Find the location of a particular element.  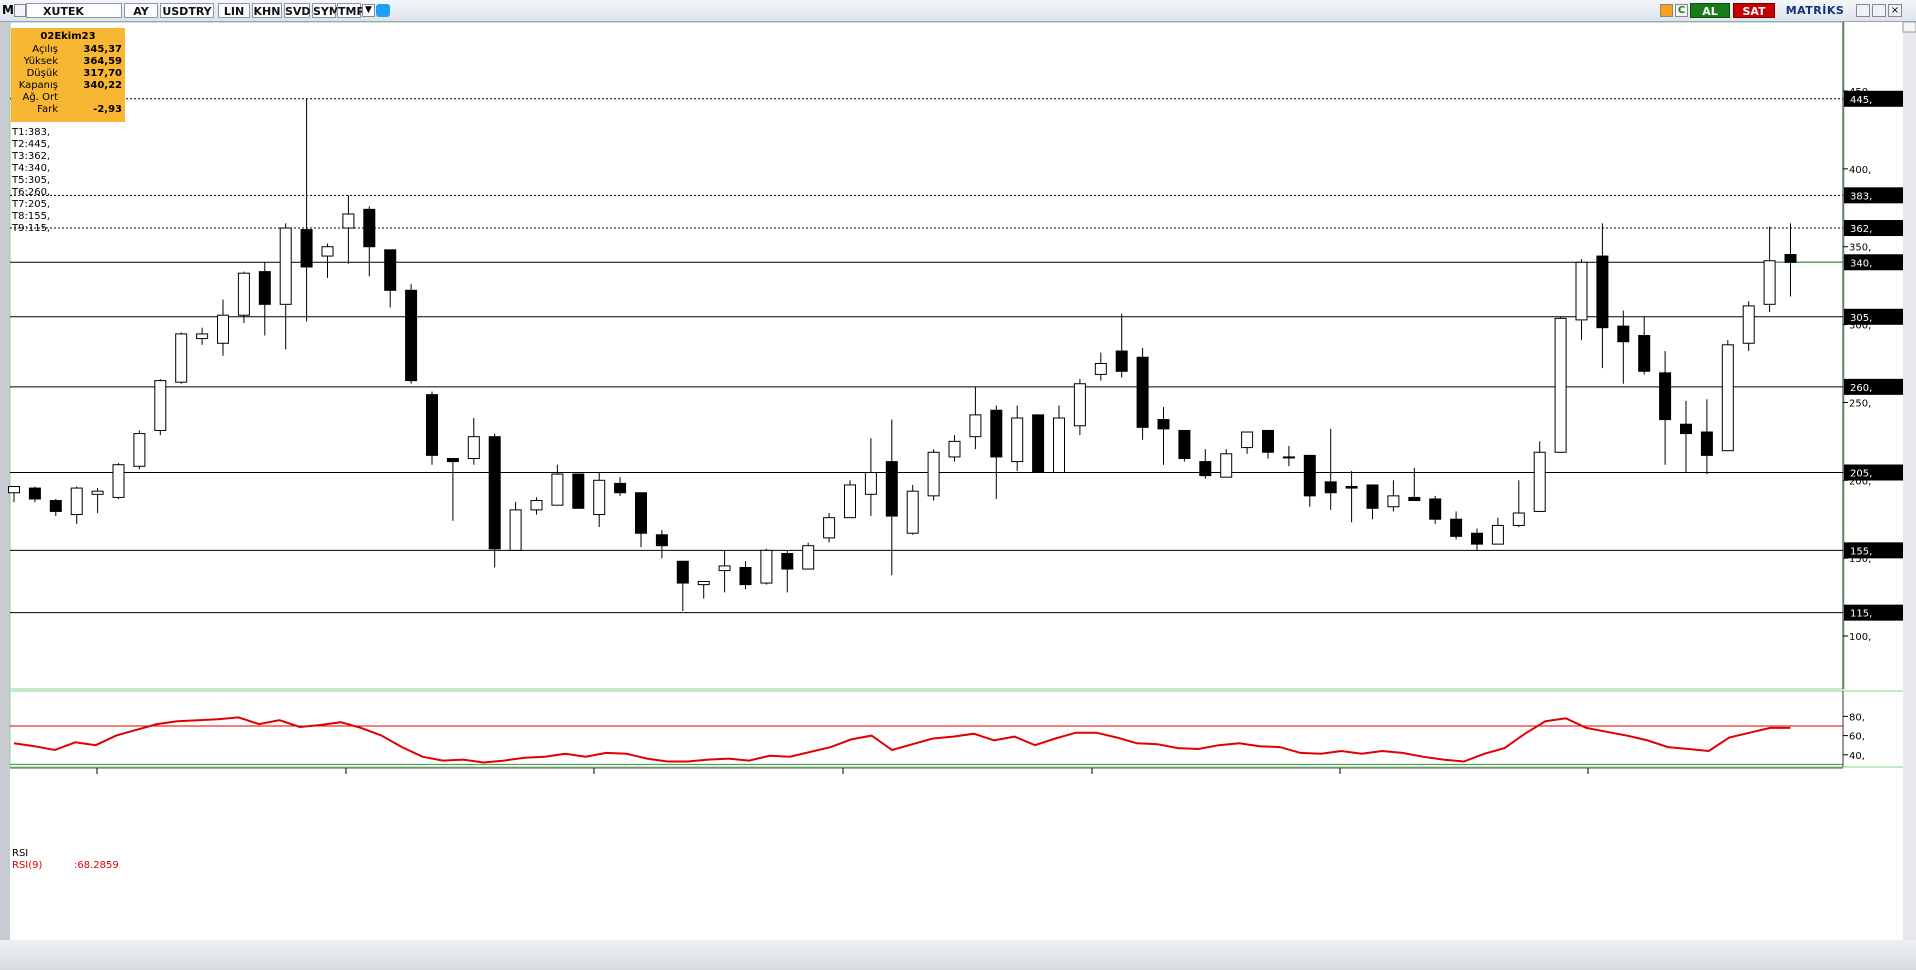

symbol-input: XUTEK is located at coordinates (74, 10).